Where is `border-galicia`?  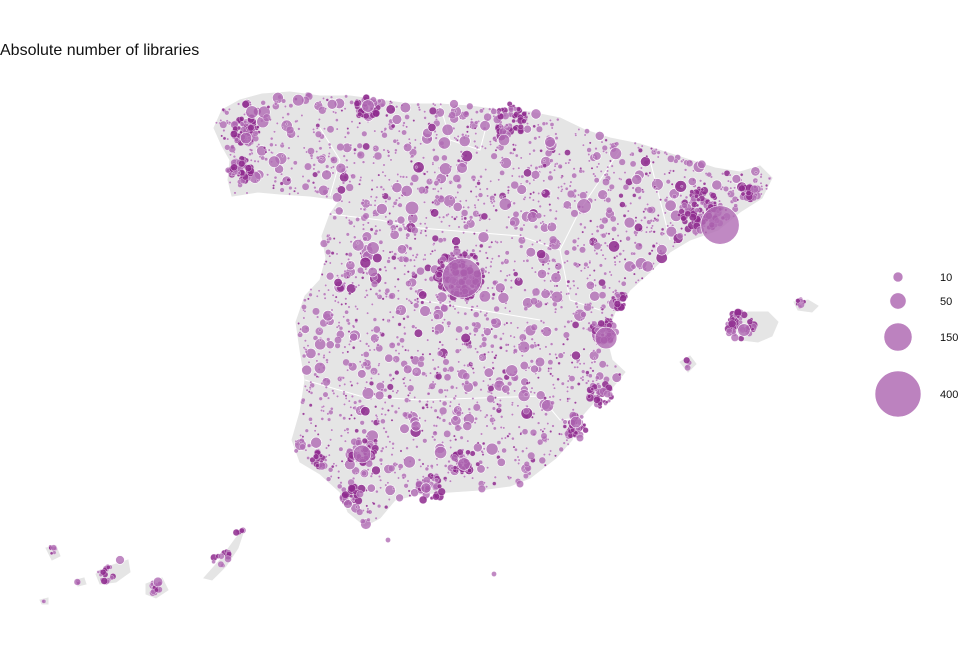 border-galicia is located at coordinates (330, 162).